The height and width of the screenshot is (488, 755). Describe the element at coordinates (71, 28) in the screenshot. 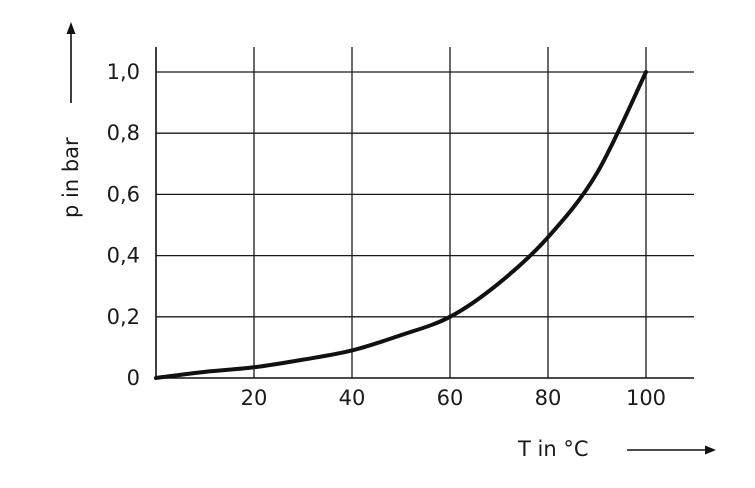

I see `y-axis-arrow-icon` at that location.